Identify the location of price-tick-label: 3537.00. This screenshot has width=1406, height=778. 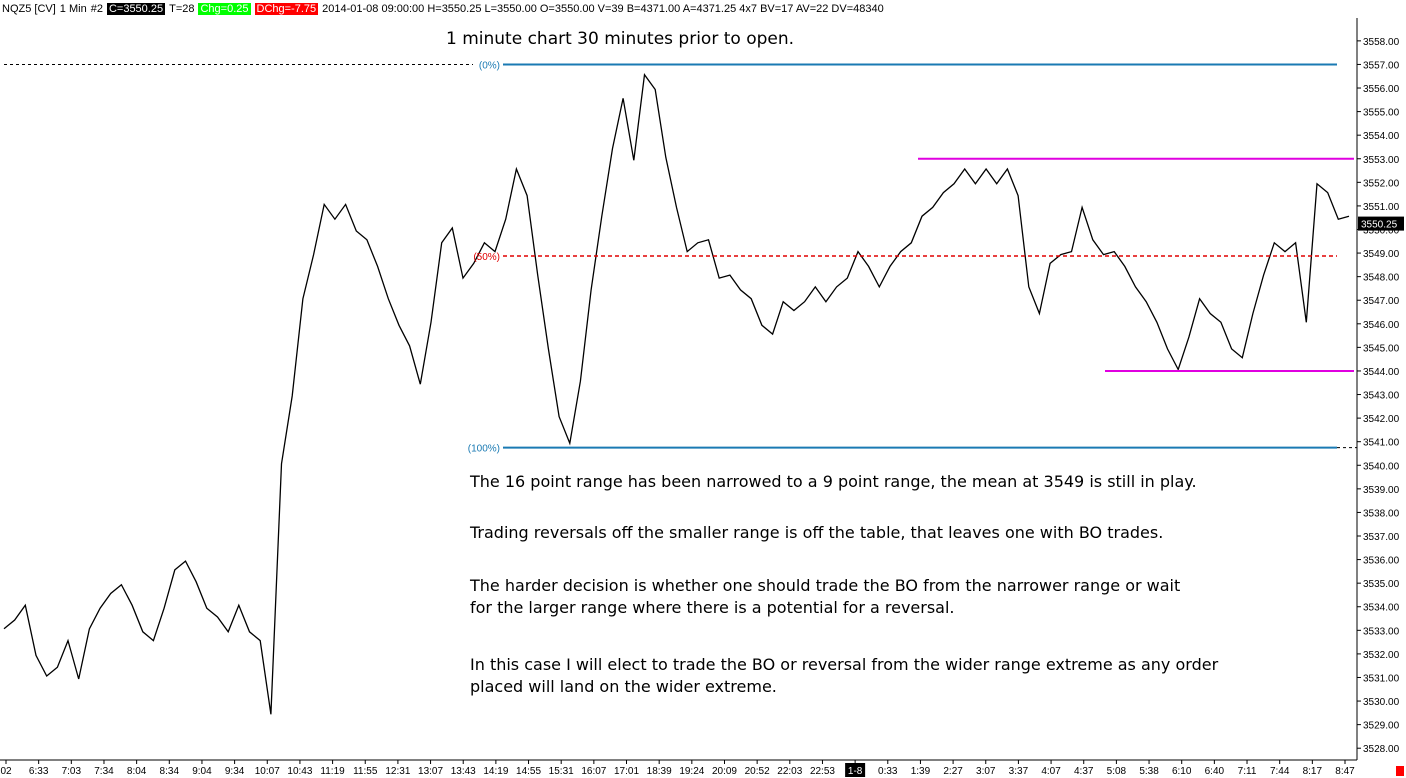
(1381, 537).